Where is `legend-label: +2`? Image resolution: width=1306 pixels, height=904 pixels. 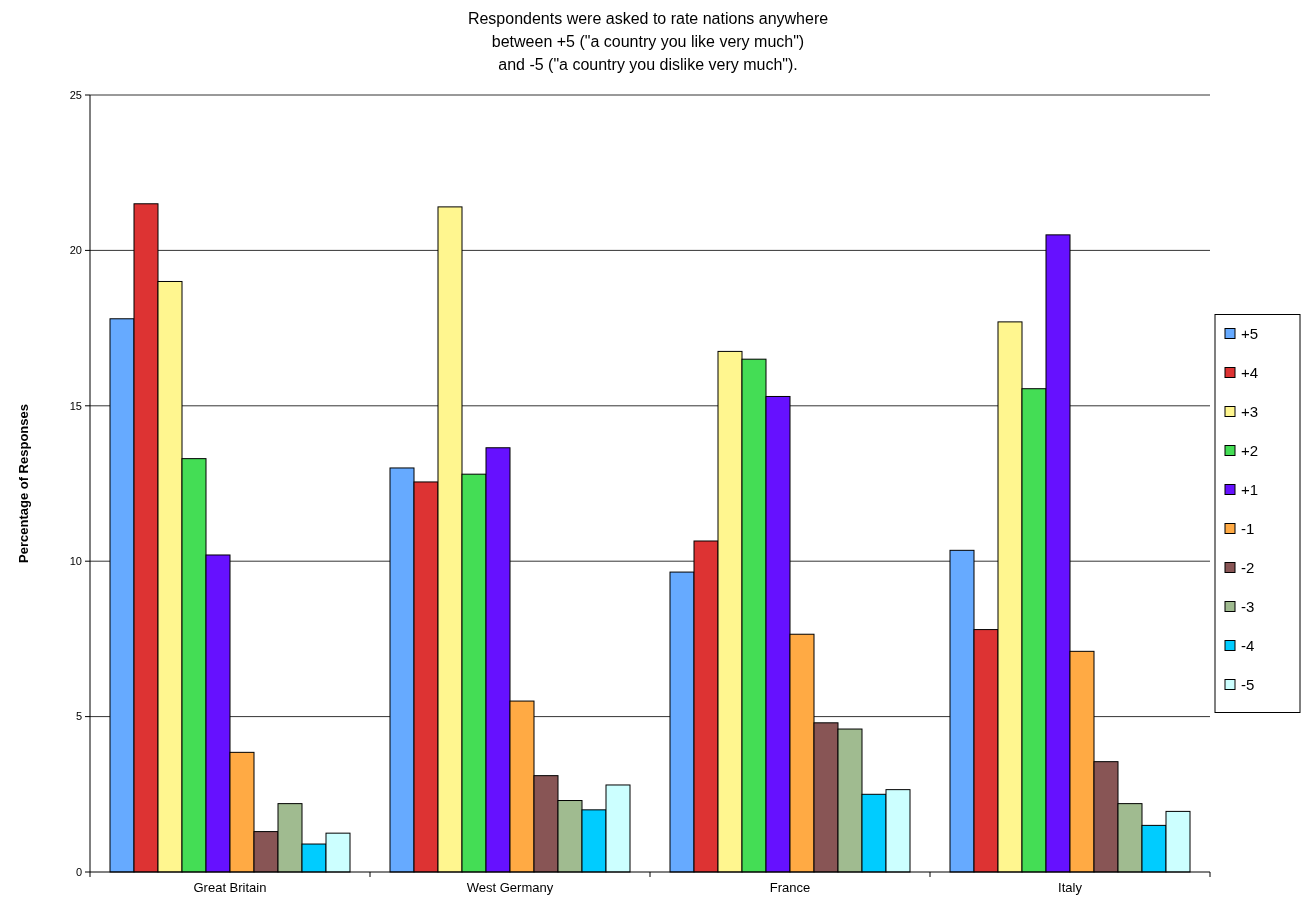 legend-label: +2 is located at coordinates (1250, 450).